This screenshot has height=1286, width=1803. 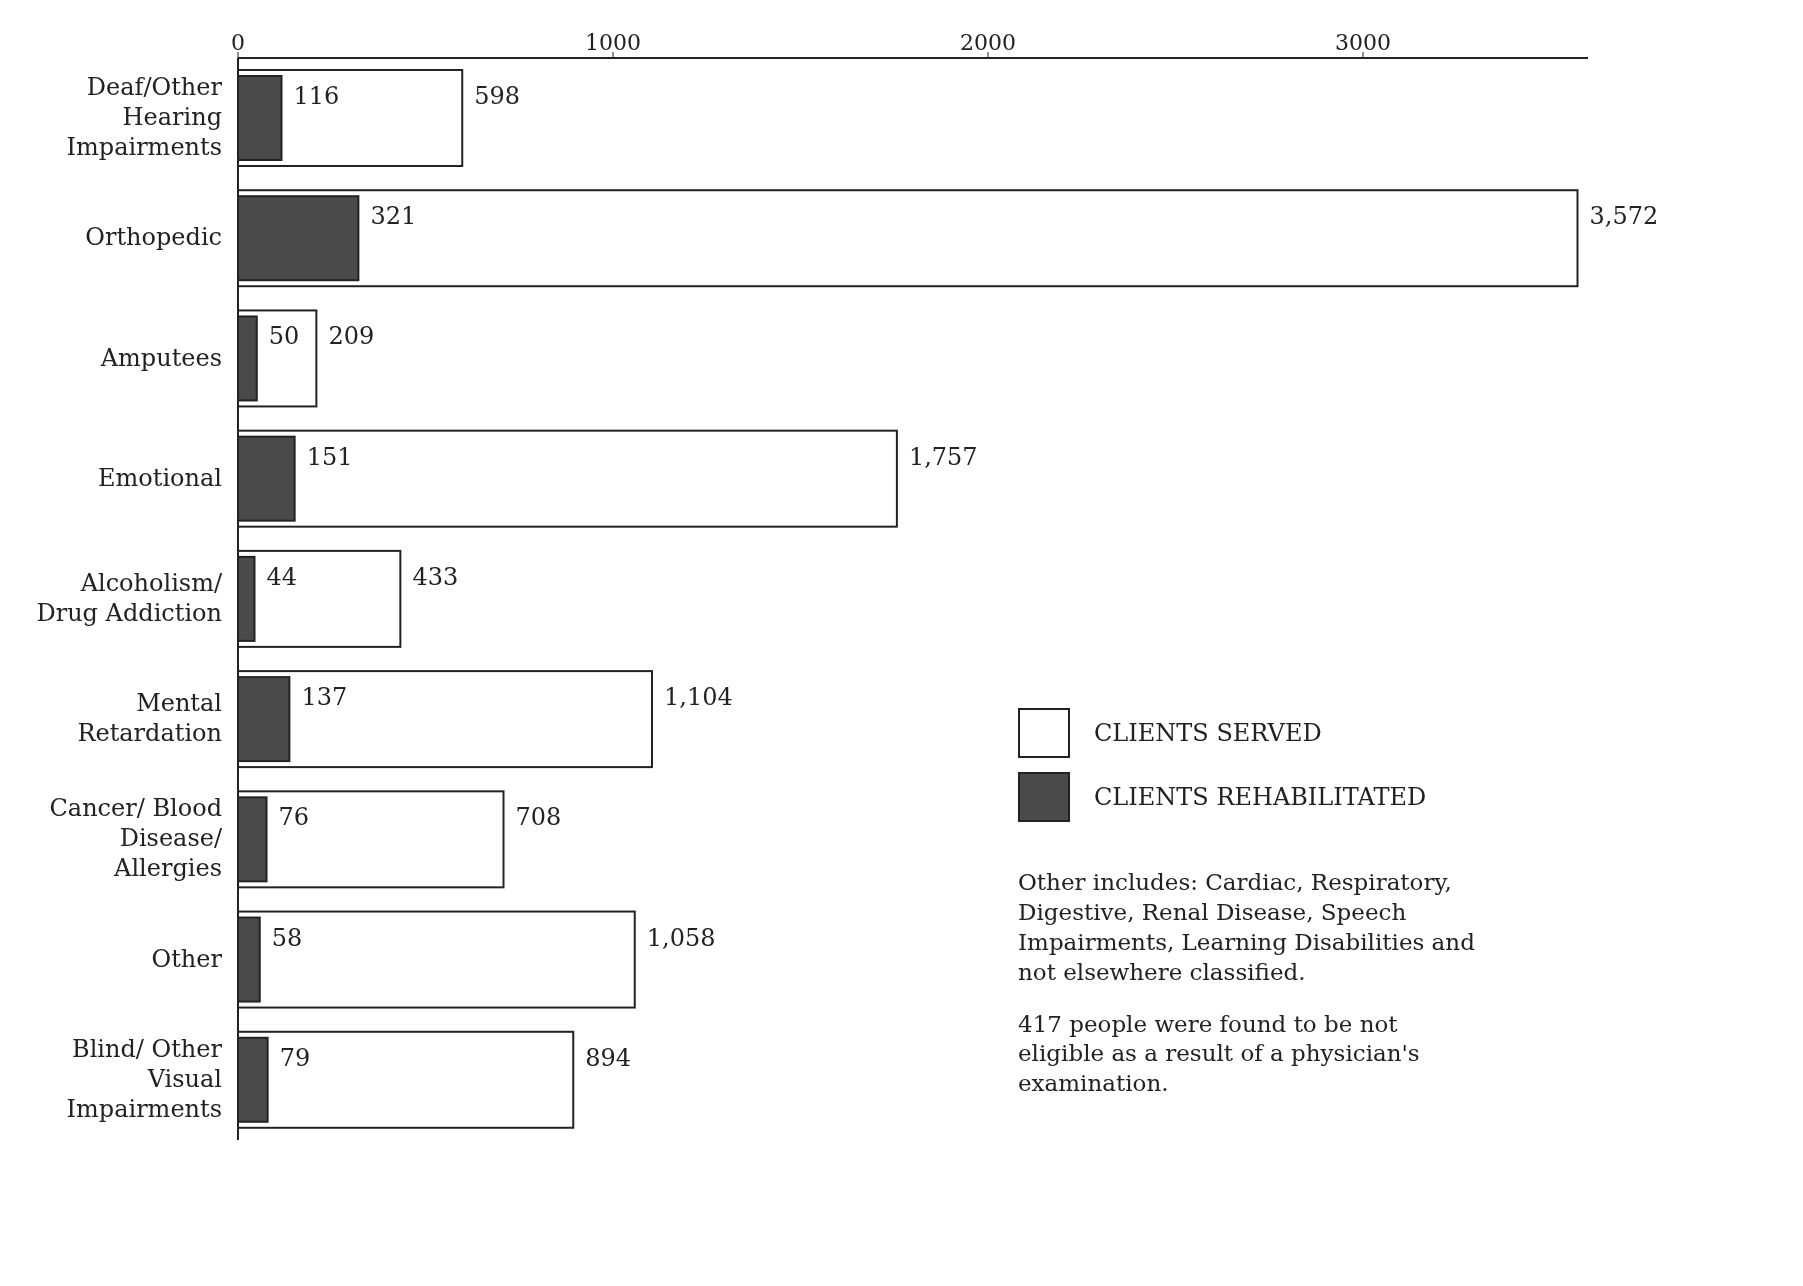 What do you see at coordinates (1247, 927) in the screenshot?
I see `annotation: Other includes: Cardiac, Respiratory, Digestive, Renal Disease, Speech Impairments, Learning Disabilities and not elsewhere classified.` at bounding box center [1247, 927].